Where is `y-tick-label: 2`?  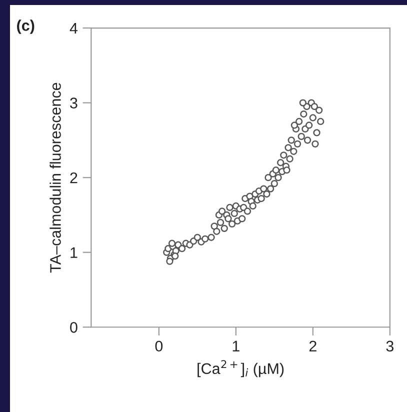
y-tick-label: 2 is located at coordinates (74, 178).